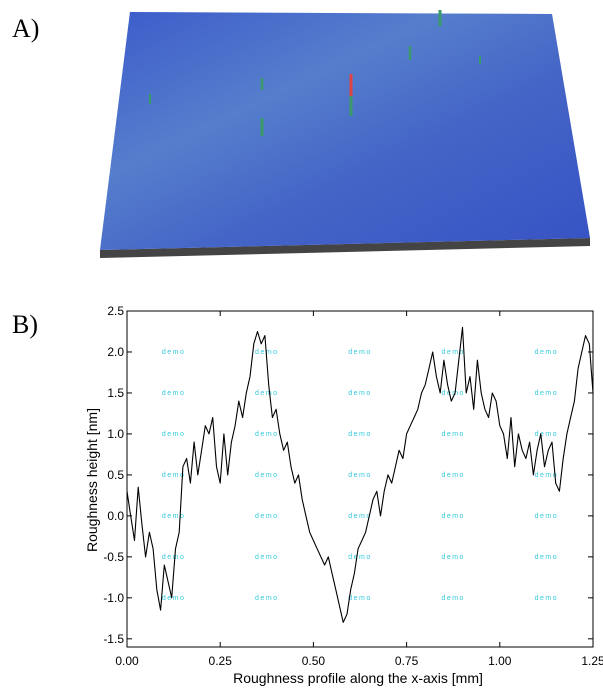 Image resolution: width=603 pixels, height=691 pixels. What do you see at coordinates (113, 639) in the screenshot?
I see `y-tick-label: -1.5` at bounding box center [113, 639].